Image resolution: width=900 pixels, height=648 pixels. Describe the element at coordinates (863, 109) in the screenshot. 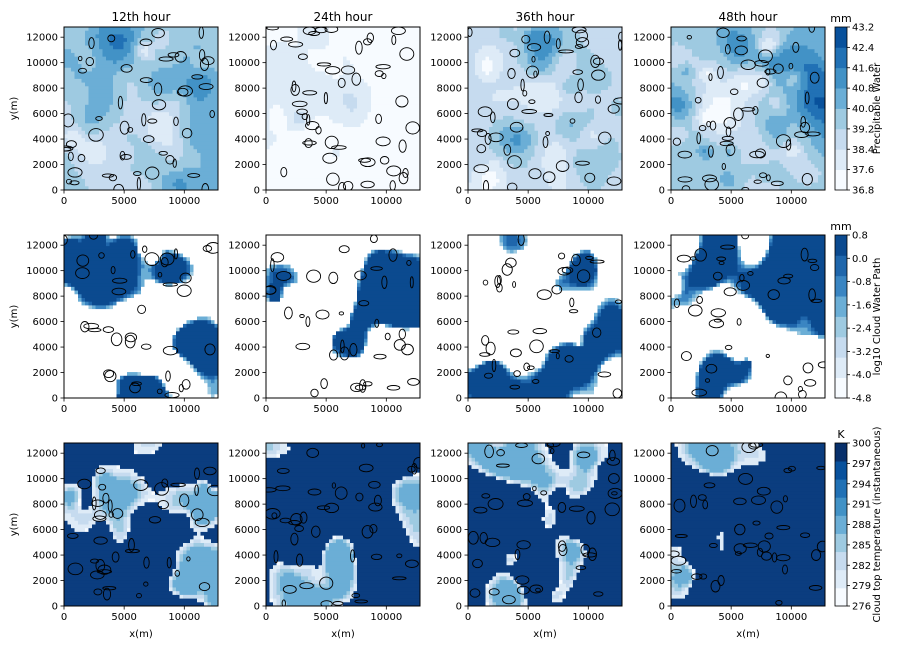

I see `colorbar-tick-label: 40.0` at that location.